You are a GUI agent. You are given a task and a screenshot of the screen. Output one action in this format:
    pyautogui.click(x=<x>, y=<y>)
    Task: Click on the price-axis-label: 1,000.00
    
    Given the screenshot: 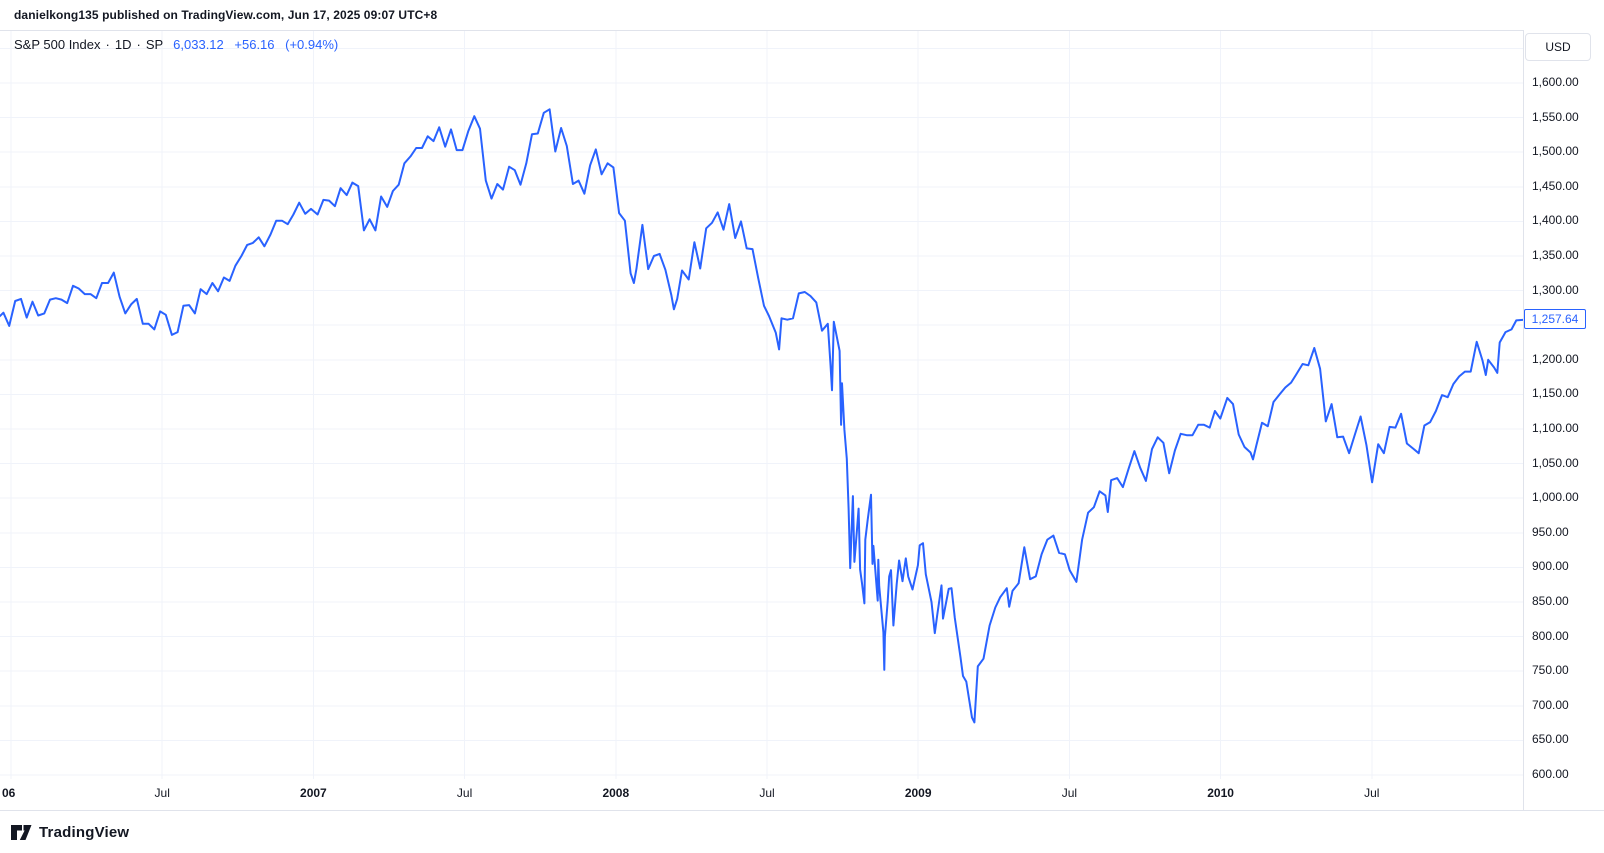 What is the action you would take?
    pyautogui.click(x=1555, y=497)
    